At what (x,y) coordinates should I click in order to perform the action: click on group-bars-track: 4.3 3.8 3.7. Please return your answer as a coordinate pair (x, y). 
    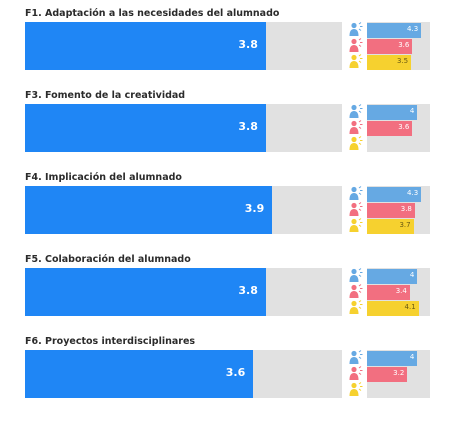
    Looking at the image, I should click on (398, 210).